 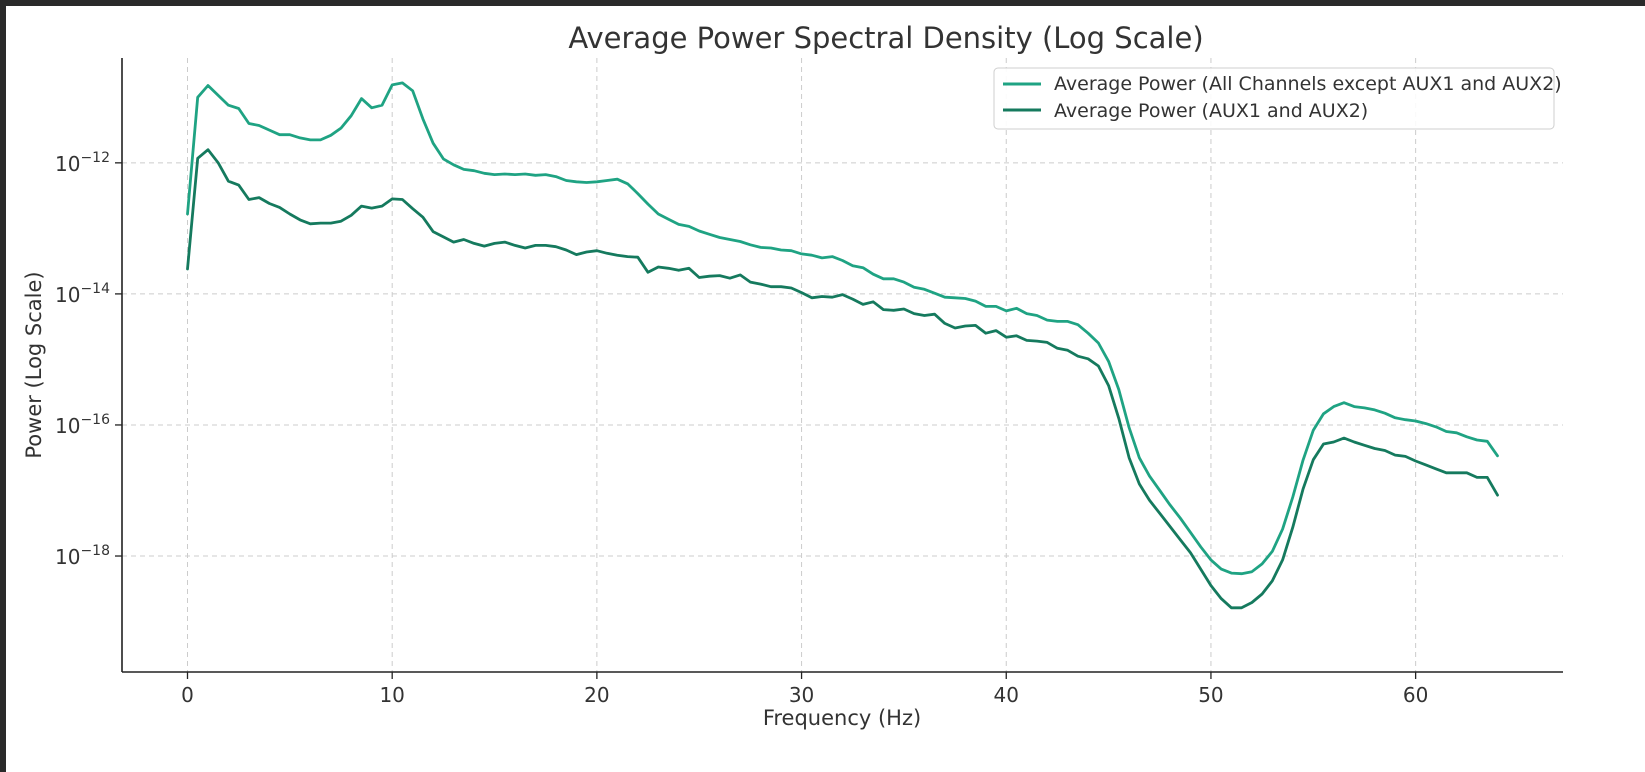 I want to click on y-tick-label--14: 10−14, so click(x=82, y=294).